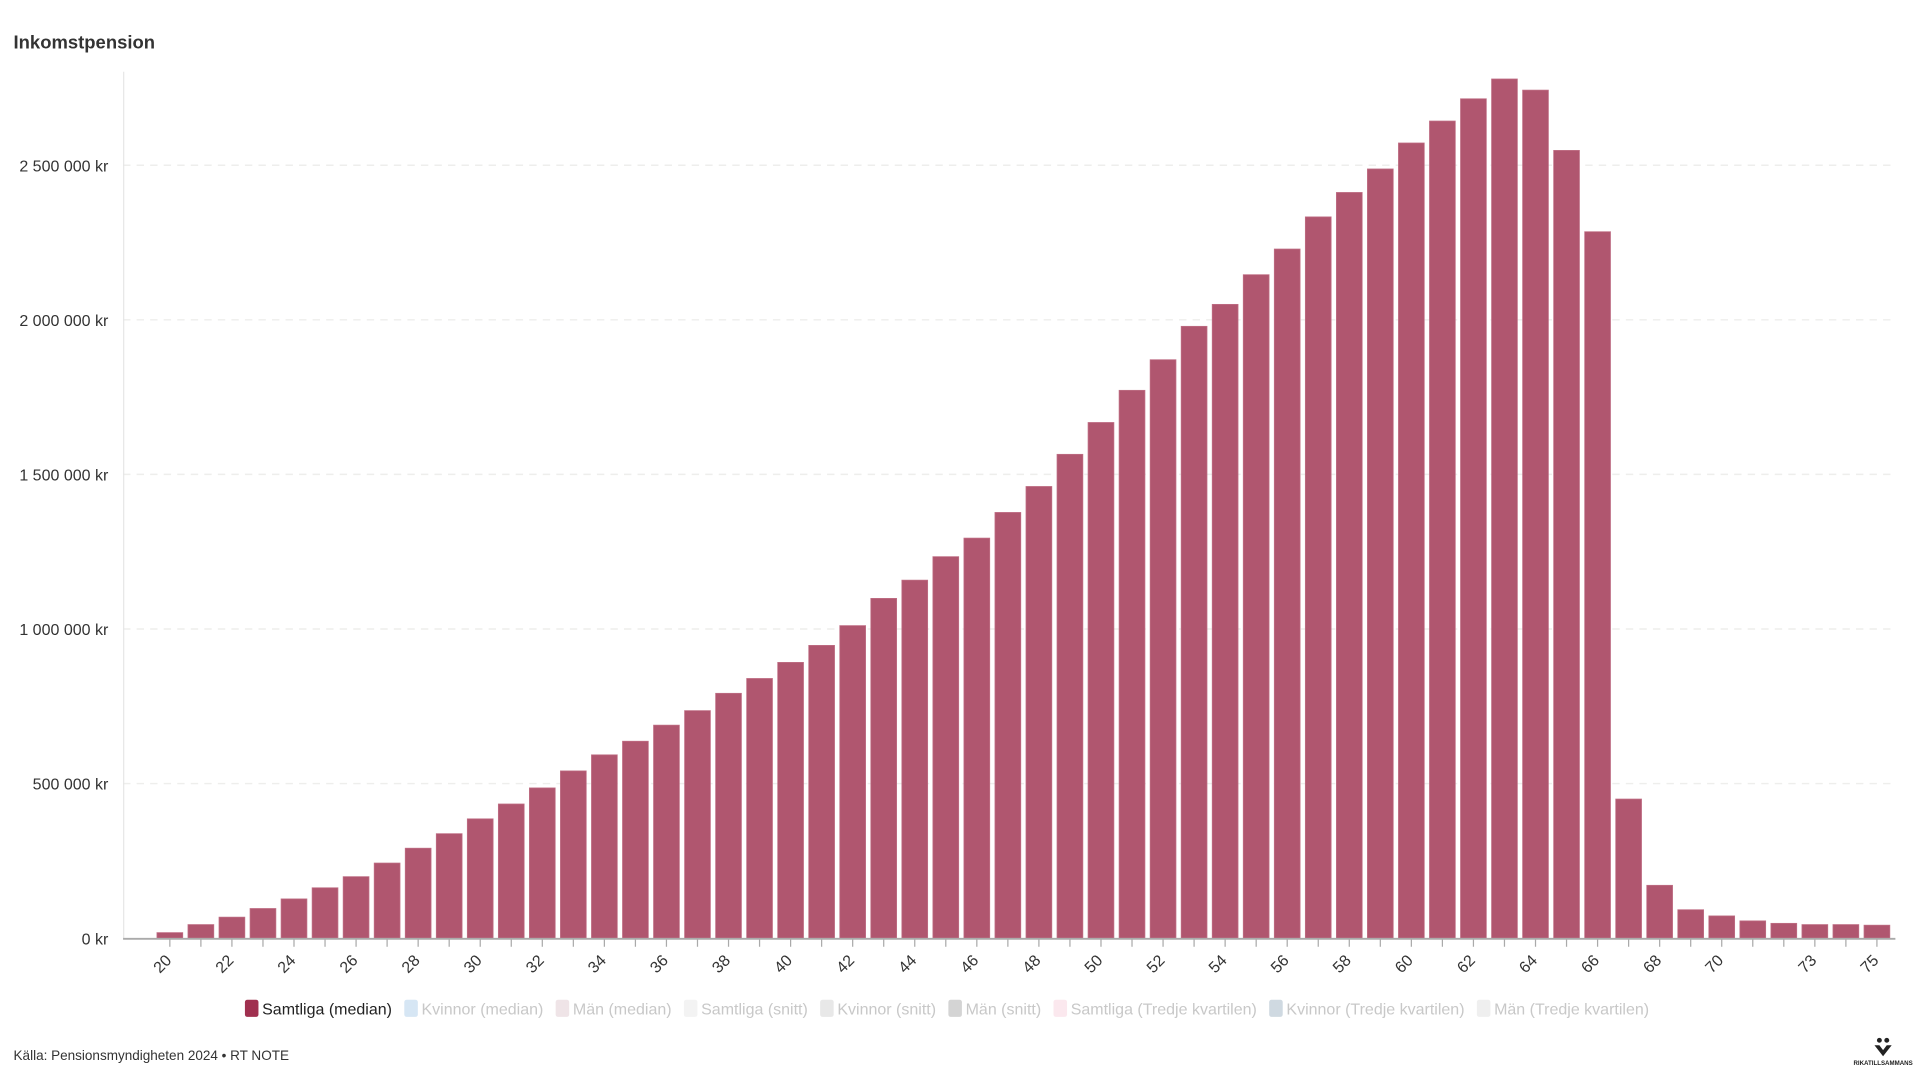  What do you see at coordinates (1367, 1009) in the screenshot?
I see `legend-item: Kvinnor (Tredje kvartilen)` at bounding box center [1367, 1009].